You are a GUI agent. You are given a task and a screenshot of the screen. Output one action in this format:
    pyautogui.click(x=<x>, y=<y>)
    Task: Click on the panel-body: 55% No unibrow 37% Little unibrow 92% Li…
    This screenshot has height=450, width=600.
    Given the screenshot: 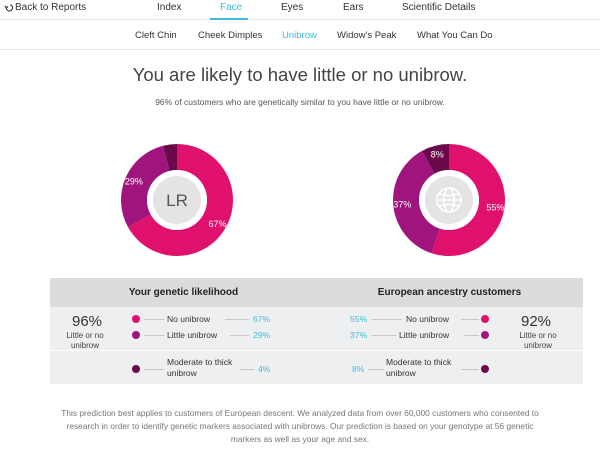 What is the action you would take?
    pyautogui.click(x=449, y=345)
    